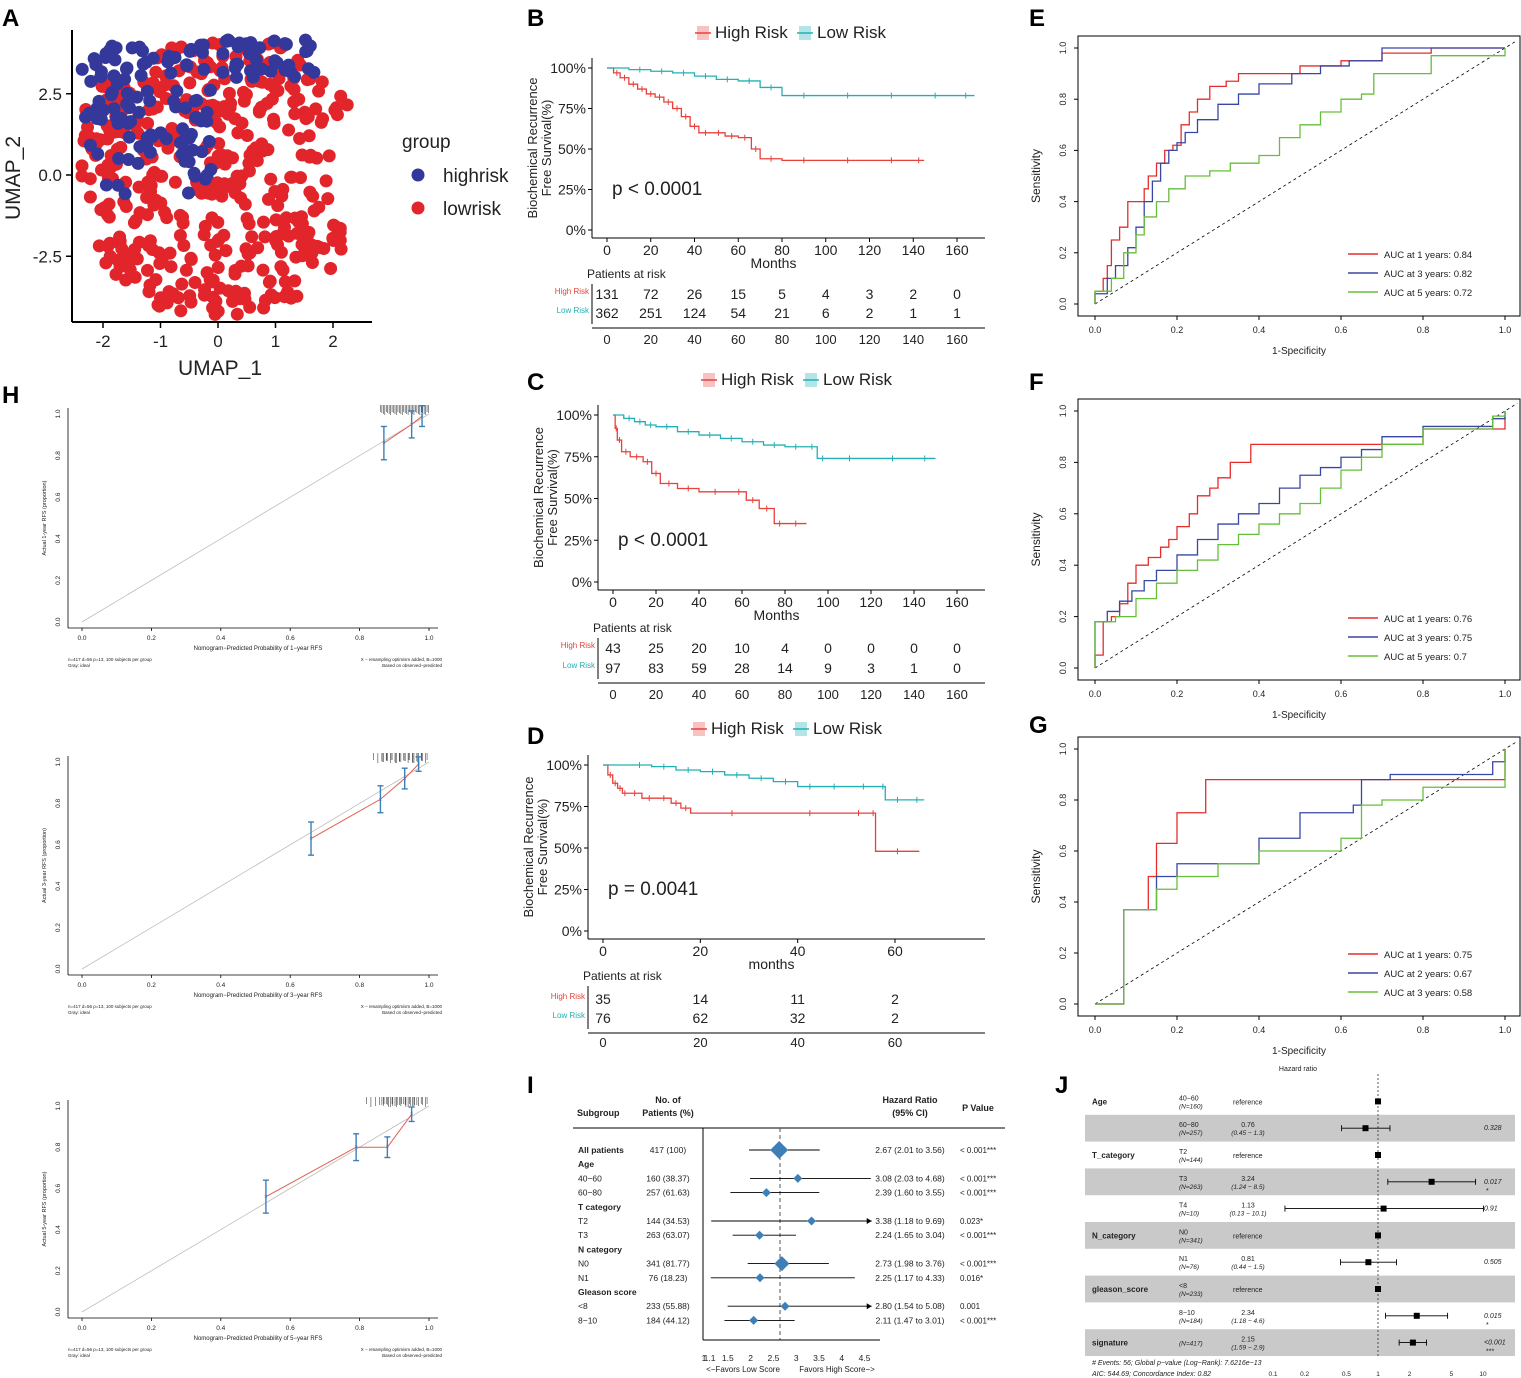 The width and height of the screenshot is (1521, 1378). What do you see at coordinates (1189, 1098) in the screenshot?
I see `forest-j-level: 40−60` at bounding box center [1189, 1098].